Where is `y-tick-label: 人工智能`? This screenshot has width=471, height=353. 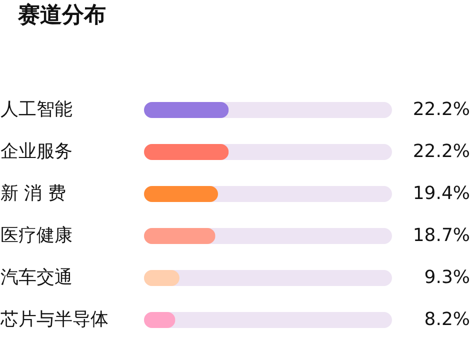
y-tick-label: 人工智能 is located at coordinates (36, 109).